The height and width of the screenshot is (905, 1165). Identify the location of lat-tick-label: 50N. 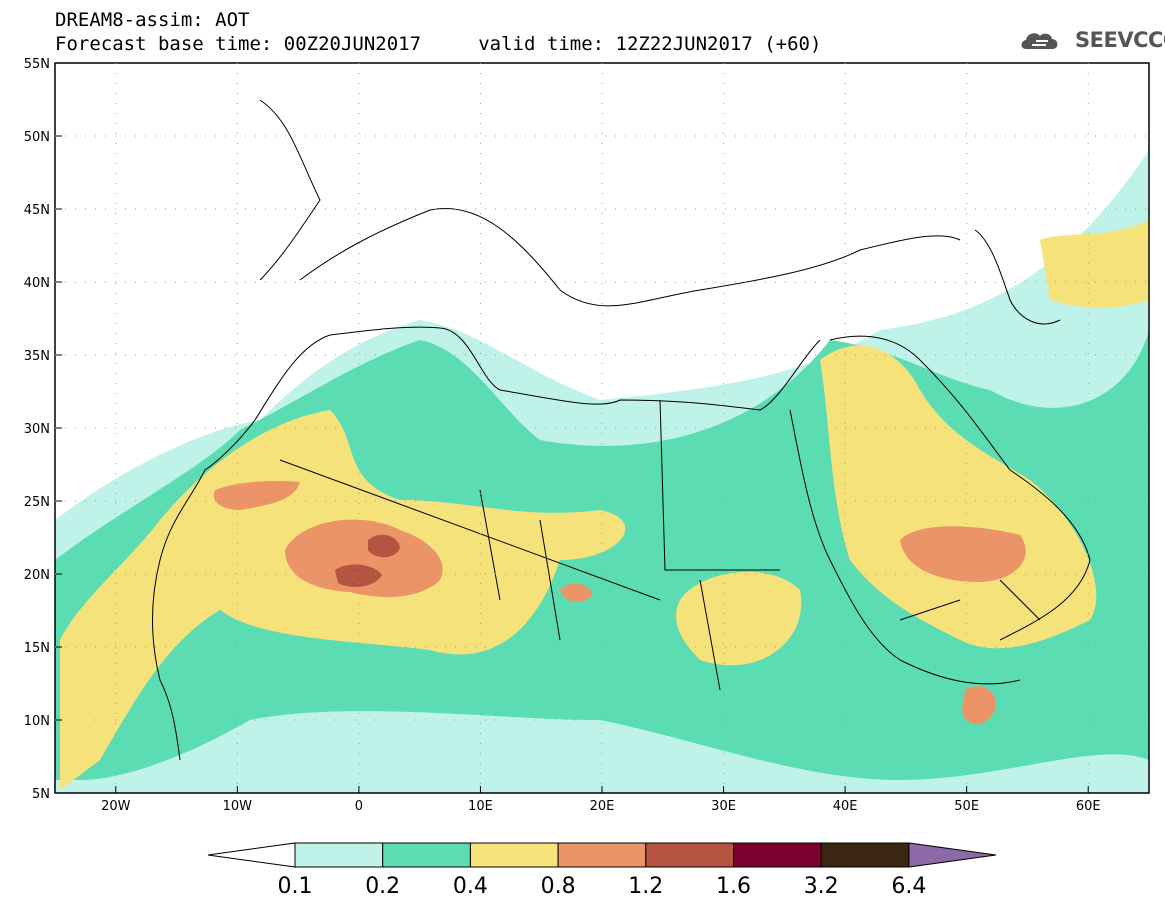
(37, 137).